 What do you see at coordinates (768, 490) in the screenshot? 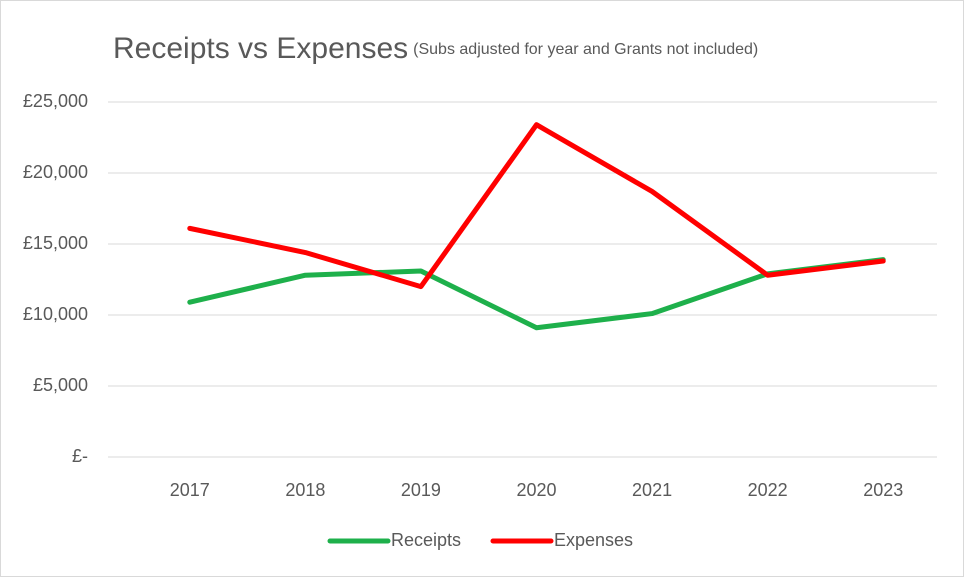
I see `x-tick-label: 2022` at bounding box center [768, 490].